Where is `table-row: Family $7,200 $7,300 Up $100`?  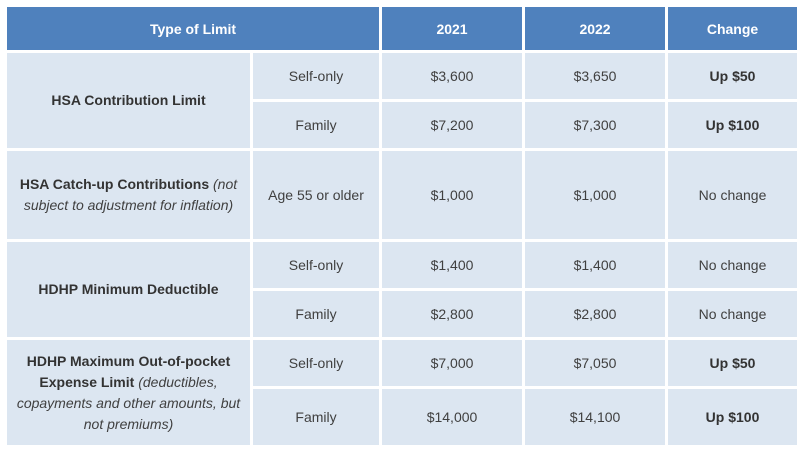
table-row: Family $7,200 $7,300 Up $100 is located at coordinates (402, 125).